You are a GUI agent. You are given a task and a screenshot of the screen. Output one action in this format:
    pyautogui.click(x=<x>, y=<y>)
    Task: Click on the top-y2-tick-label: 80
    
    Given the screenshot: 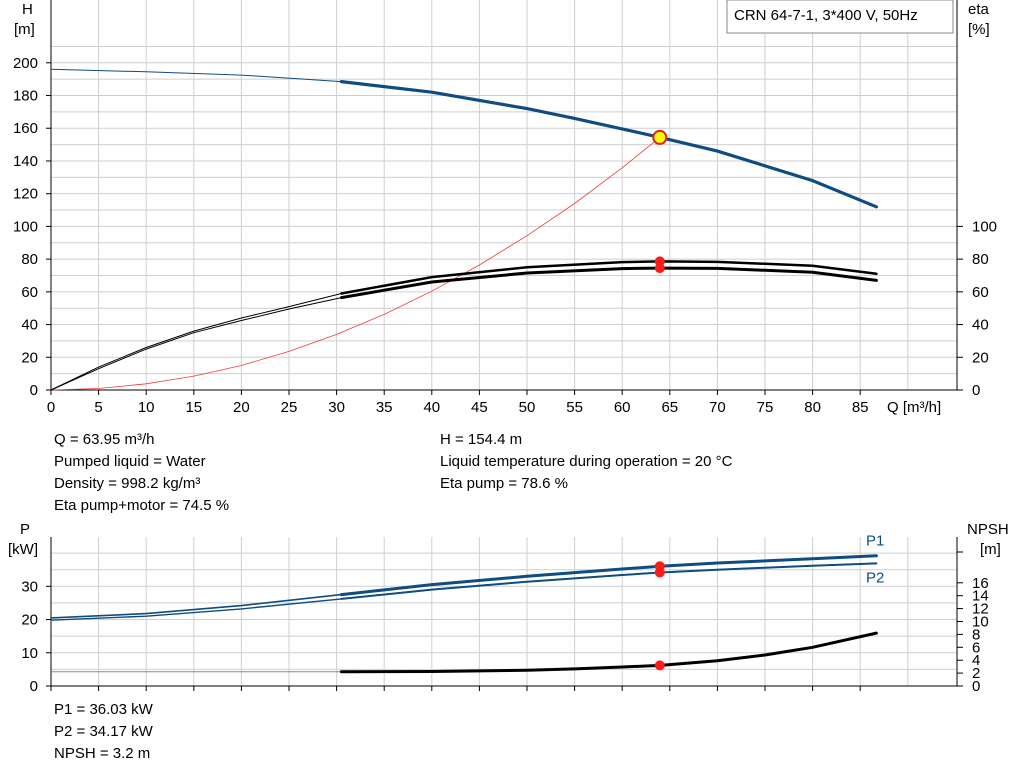 What is the action you would take?
    pyautogui.click(x=980, y=259)
    